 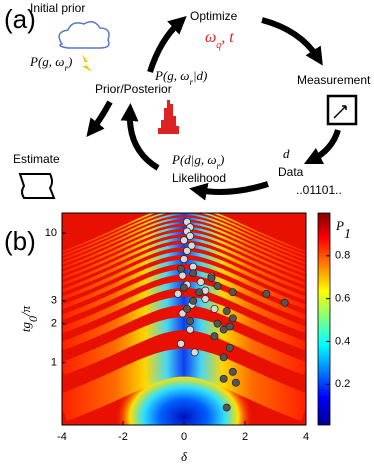 I want to click on colorbar-label-part: 1, so click(x=347, y=234).